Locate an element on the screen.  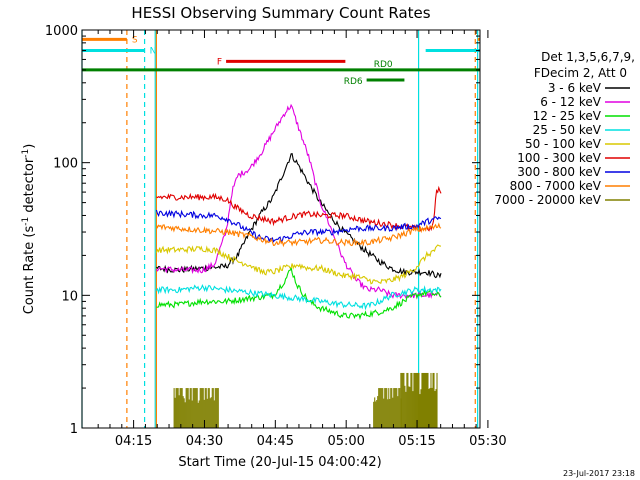
legend-label: 3 - 6 keV is located at coordinates (575, 88).